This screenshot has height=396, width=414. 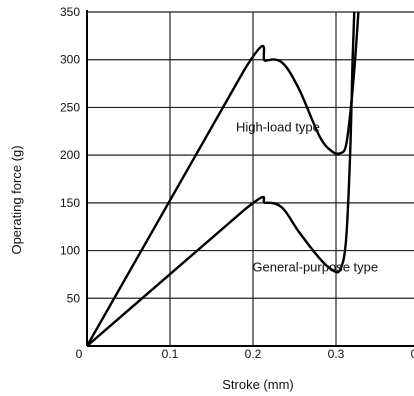 I want to click on y-tick-label: 50, so click(x=74, y=298).